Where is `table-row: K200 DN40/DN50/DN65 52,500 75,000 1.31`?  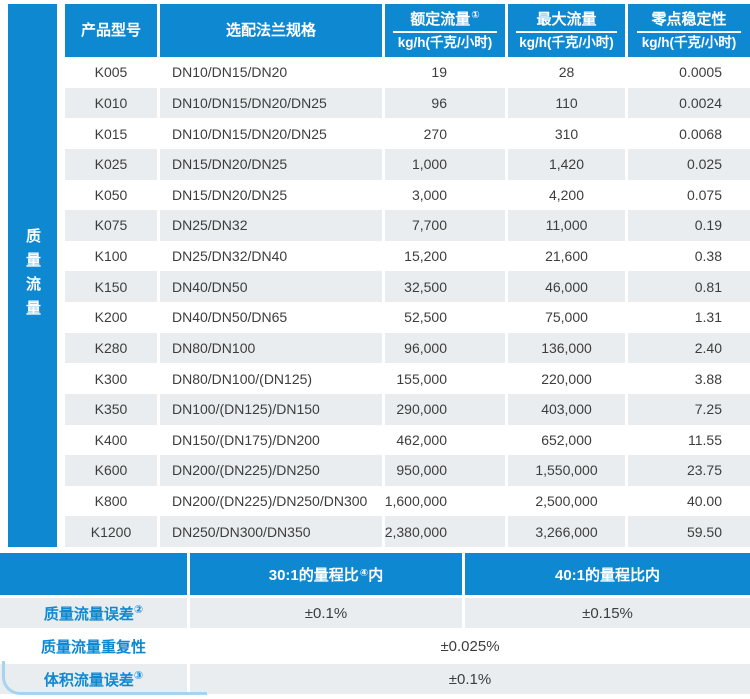
table-row: K200 DN40/DN50/DN65 52,500 75,000 1.31 is located at coordinates (407, 317).